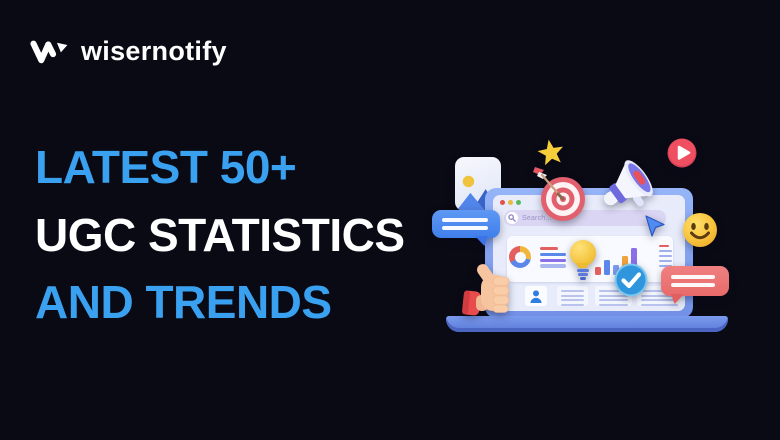 The width and height of the screenshot is (780, 440). I want to click on lightbulb-icon, so click(582, 260).